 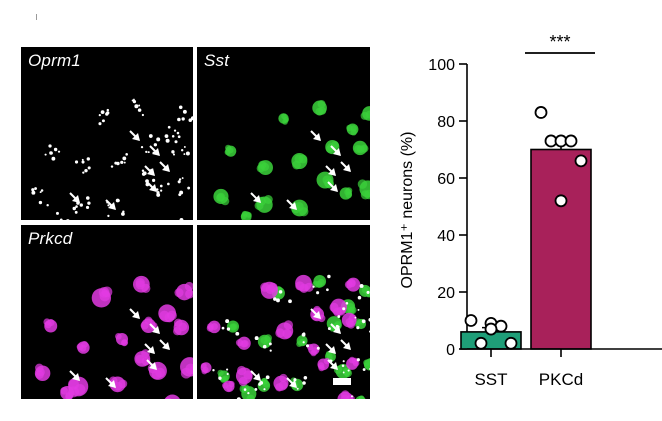 I want to click on x-axis: SST PKCd, so click(x=564, y=368).